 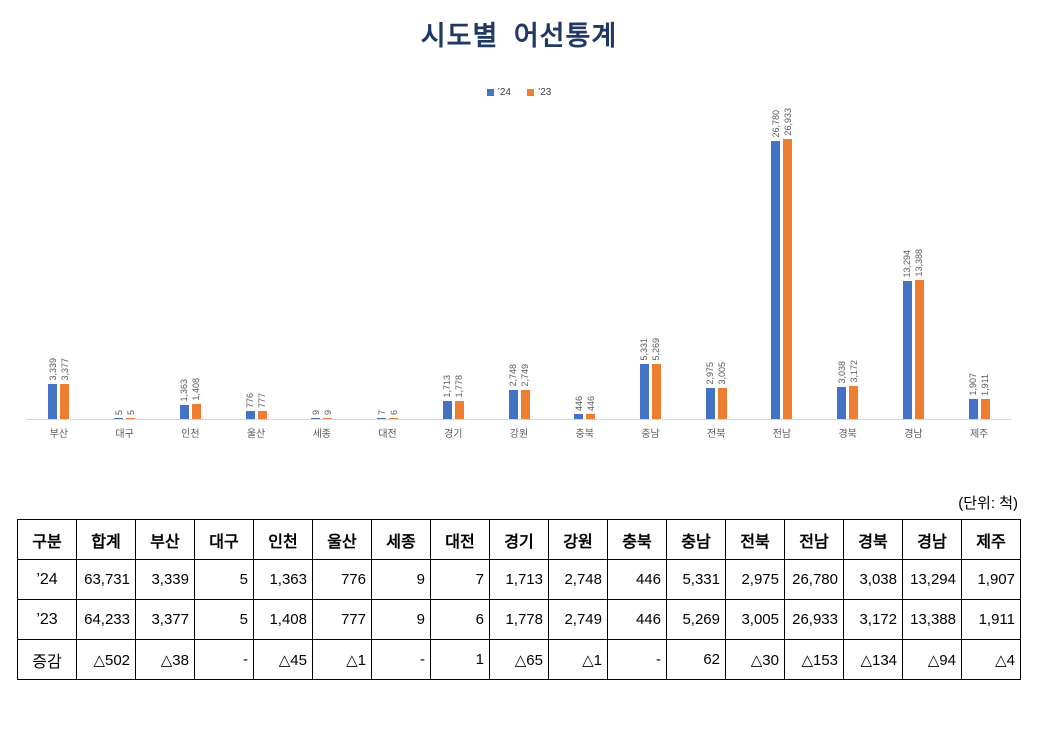 I want to click on table-row-label: 증감, so click(x=47, y=659).